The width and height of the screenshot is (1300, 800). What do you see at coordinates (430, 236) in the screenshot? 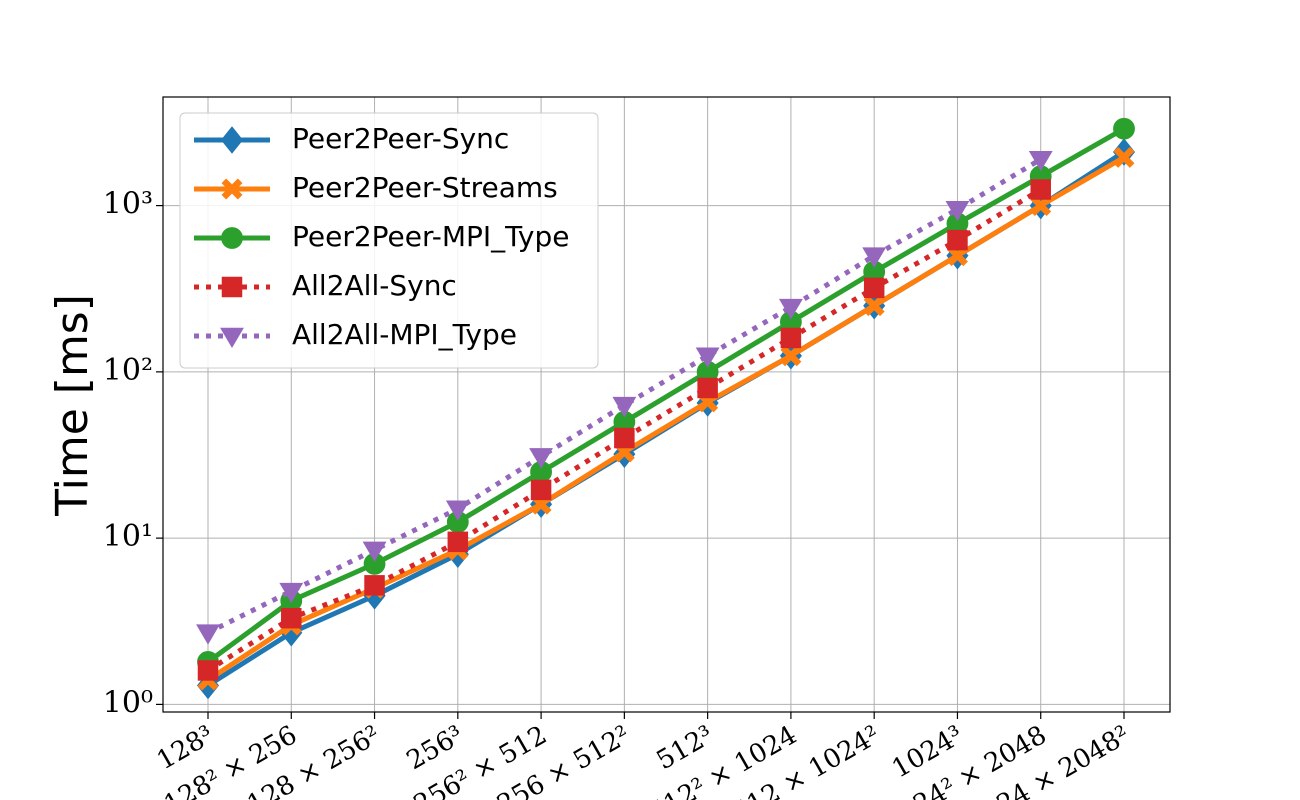
I see `legend-label: Peer2Peer-MPI_Type` at bounding box center [430, 236].